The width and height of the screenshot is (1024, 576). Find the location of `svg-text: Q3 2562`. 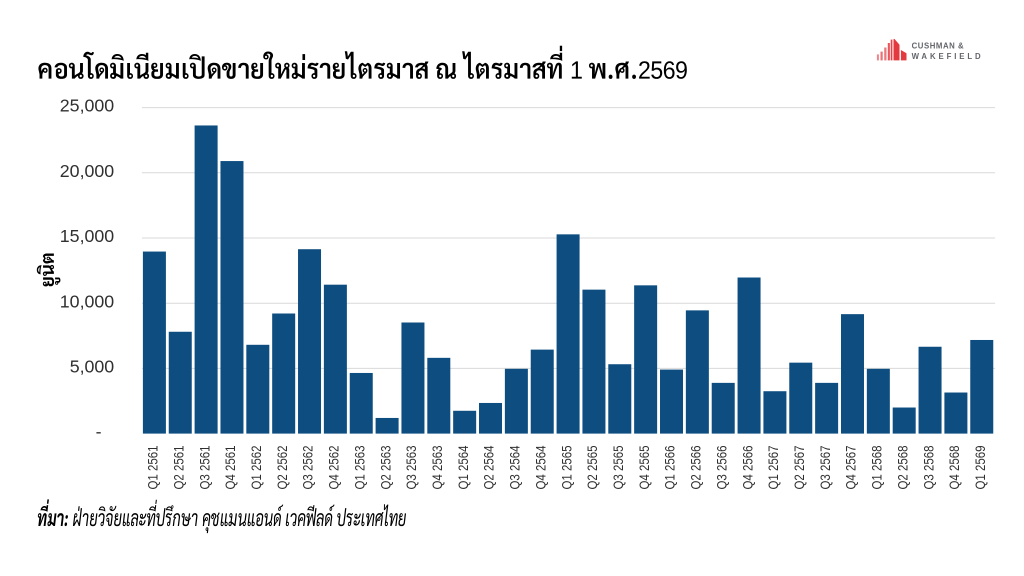

svg-text: Q3 2562 is located at coordinates (308, 468).